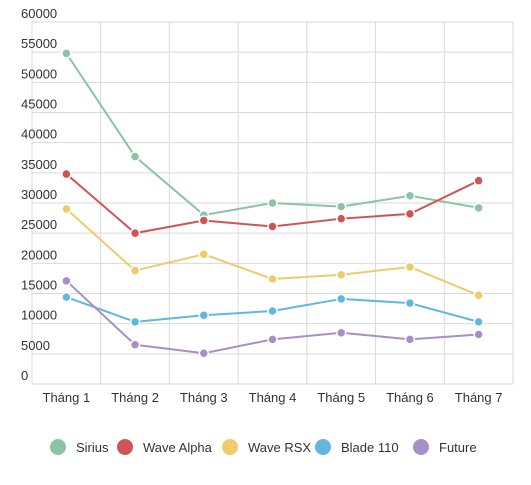  Describe the element at coordinates (39, 254) in the screenshot. I see `y-tick-label: 20000` at that location.